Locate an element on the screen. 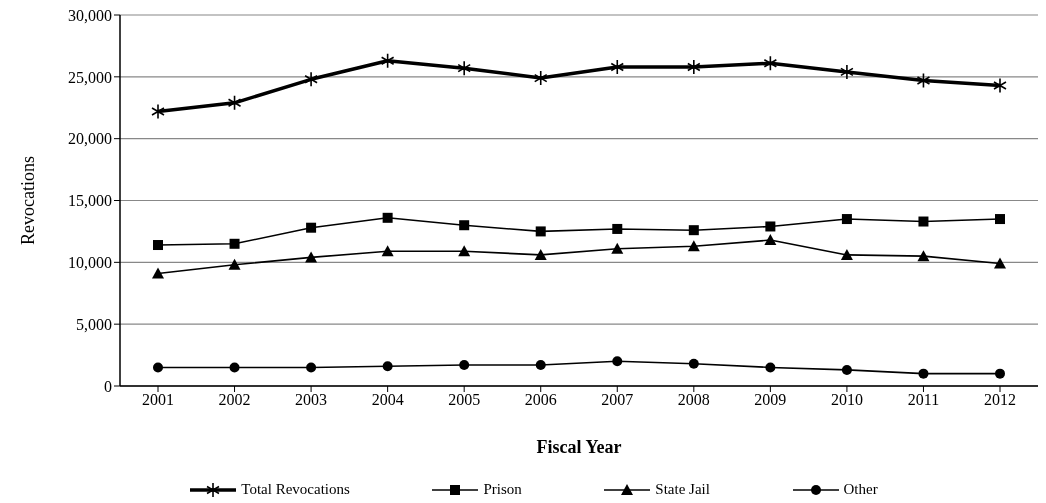  y-tick-label: 10,000 is located at coordinates (90, 263).